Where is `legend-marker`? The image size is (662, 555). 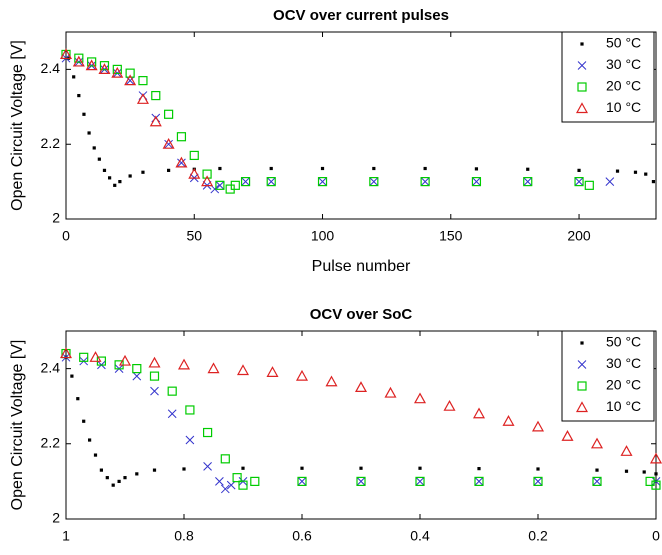
legend-marker is located at coordinates (582, 364).